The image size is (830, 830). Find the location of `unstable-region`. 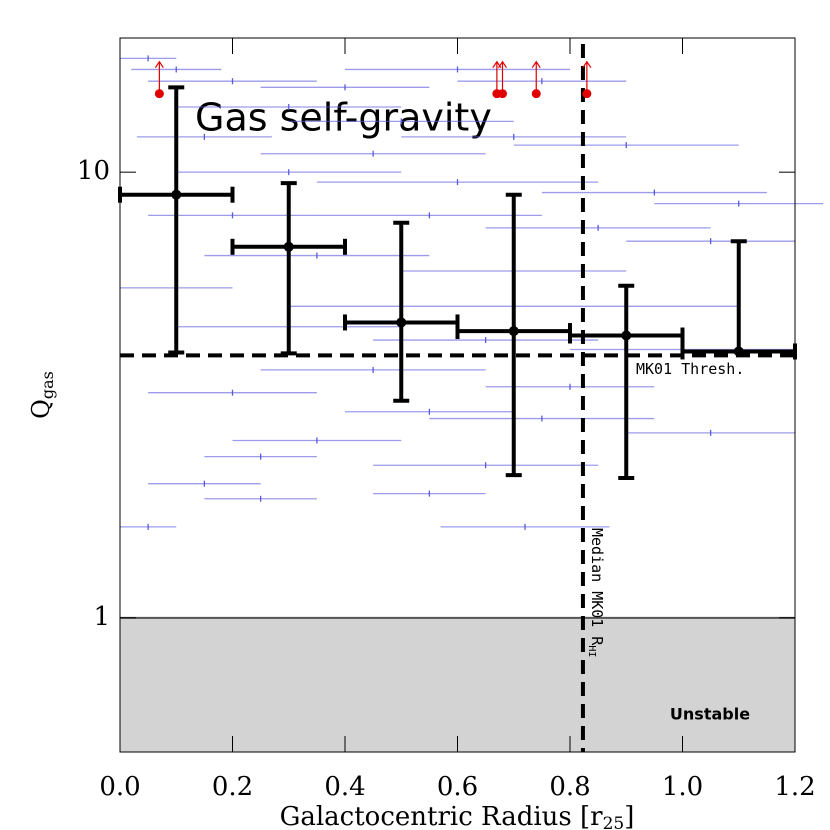

unstable-region is located at coordinates (457, 684).